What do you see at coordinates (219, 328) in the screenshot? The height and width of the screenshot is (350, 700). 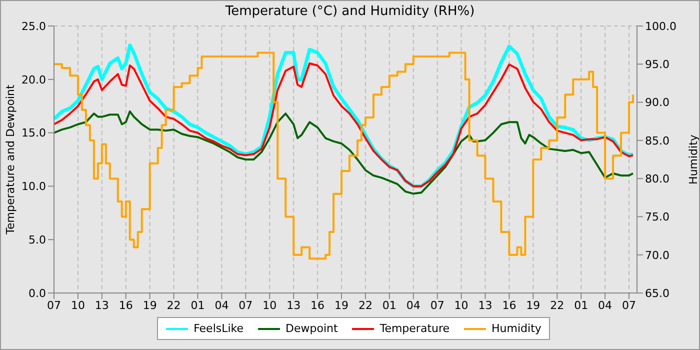 I see `legend-label: FeelsLike` at bounding box center [219, 328].